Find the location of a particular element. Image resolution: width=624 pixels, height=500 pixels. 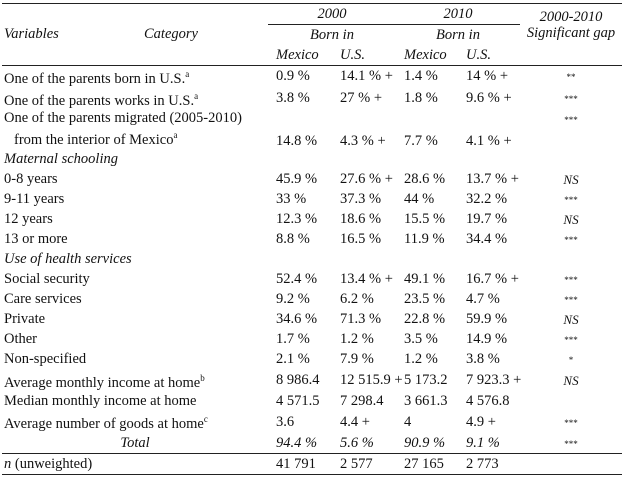

row-label: 13 or more is located at coordinates (135, 240).